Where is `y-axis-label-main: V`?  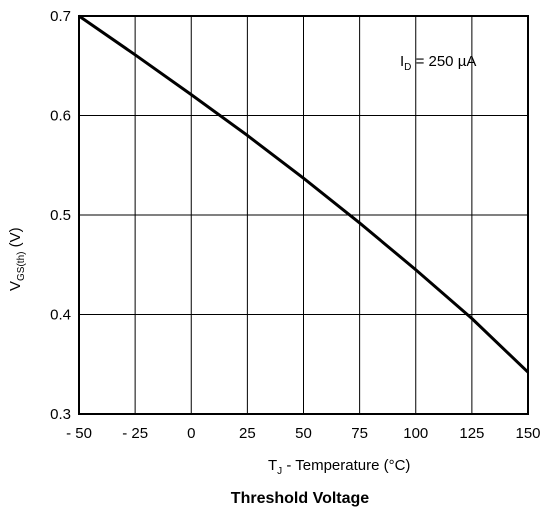
y-axis-label-main: V is located at coordinates (15, 286).